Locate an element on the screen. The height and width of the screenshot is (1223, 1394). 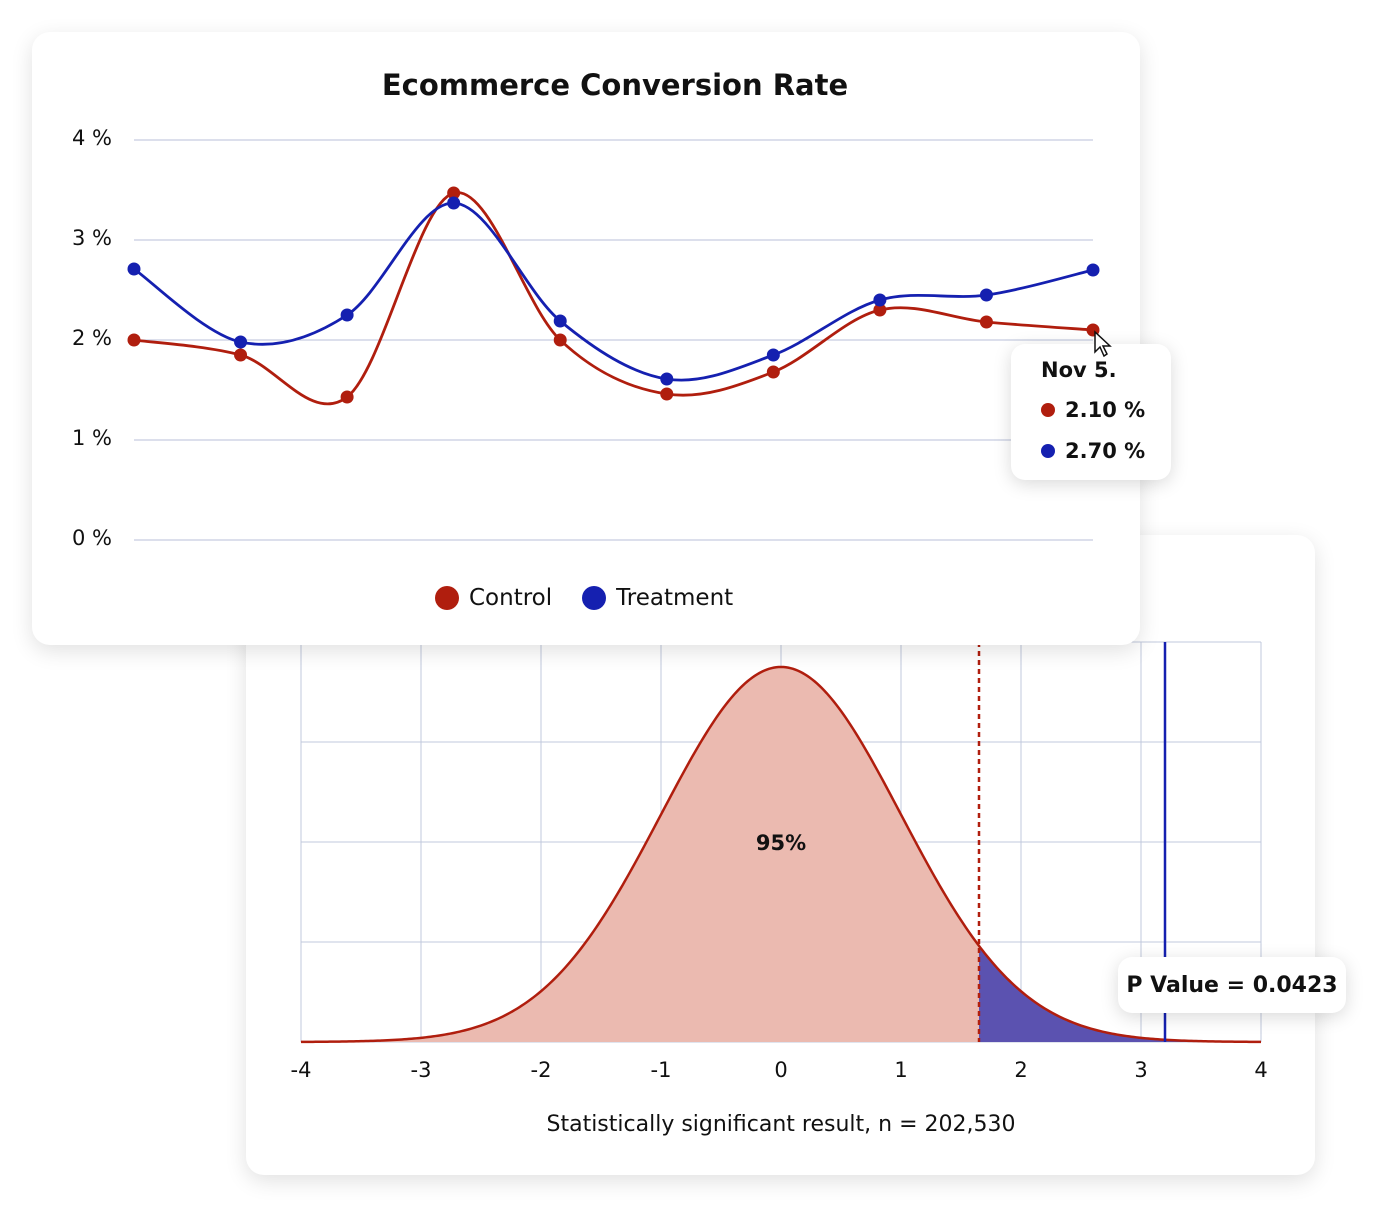
tooltip-treatment-value: 2.70 % is located at coordinates (1105, 451).